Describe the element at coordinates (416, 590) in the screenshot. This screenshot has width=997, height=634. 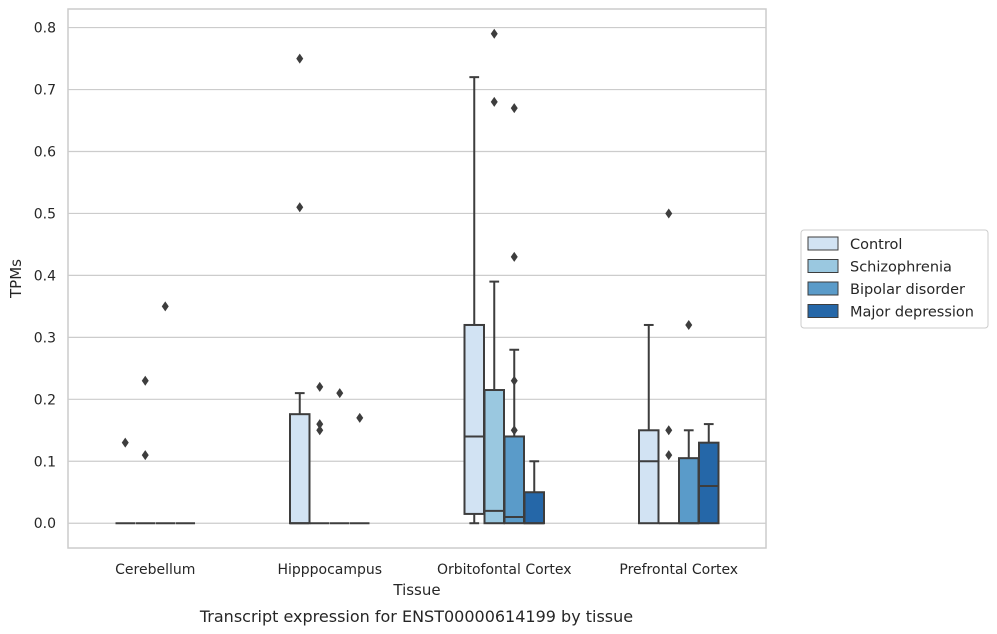
I see `x-axis-label: Tissue` at that location.